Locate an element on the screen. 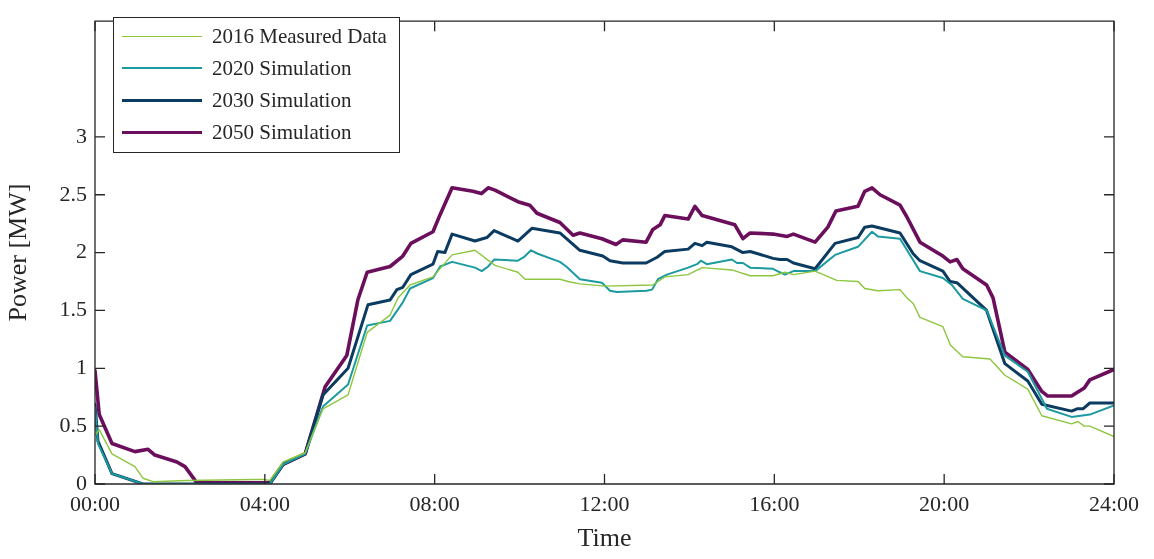 Image resolution: width=1154 pixels, height=559 pixels. legend-label: 2016 Measured Data is located at coordinates (299, 36).